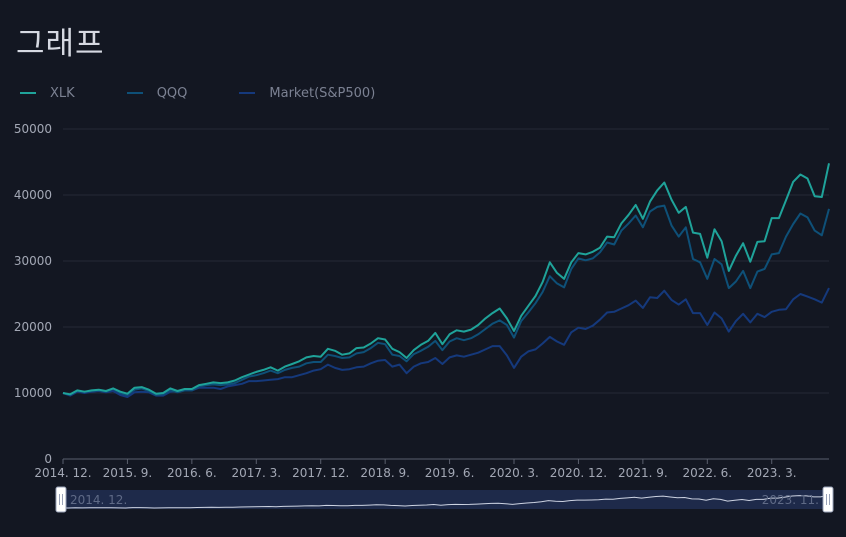 The height and width of the screenshot is (537, 846). What do you see at coordinates (28, 93) in the screenshot?
I see `legend-swatch-xlk` at bounding box center [28, 93].